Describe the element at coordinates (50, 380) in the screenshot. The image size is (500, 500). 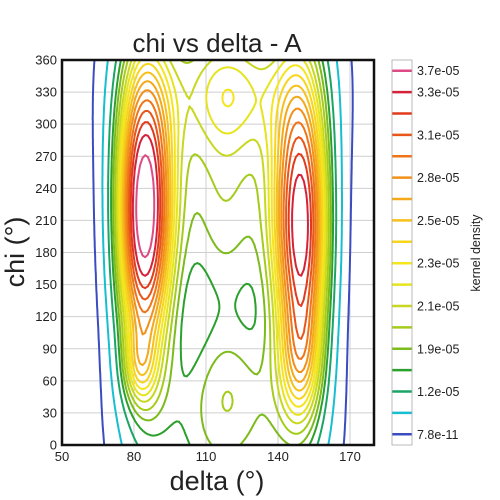
I see `y-tick-label: 60` at that location.